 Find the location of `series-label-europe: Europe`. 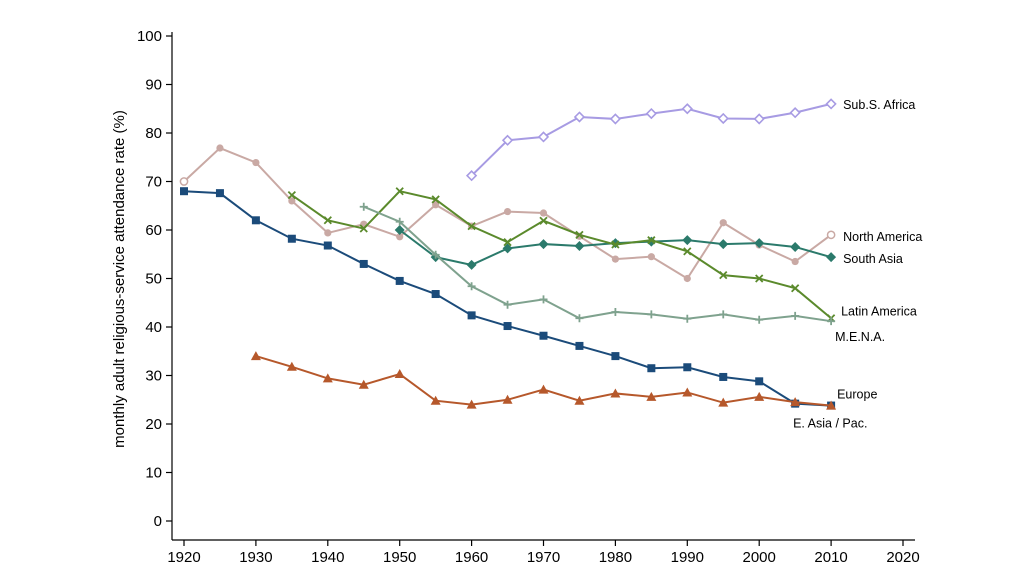

series-label-europe: Europe is located at coordinates (857, 395).